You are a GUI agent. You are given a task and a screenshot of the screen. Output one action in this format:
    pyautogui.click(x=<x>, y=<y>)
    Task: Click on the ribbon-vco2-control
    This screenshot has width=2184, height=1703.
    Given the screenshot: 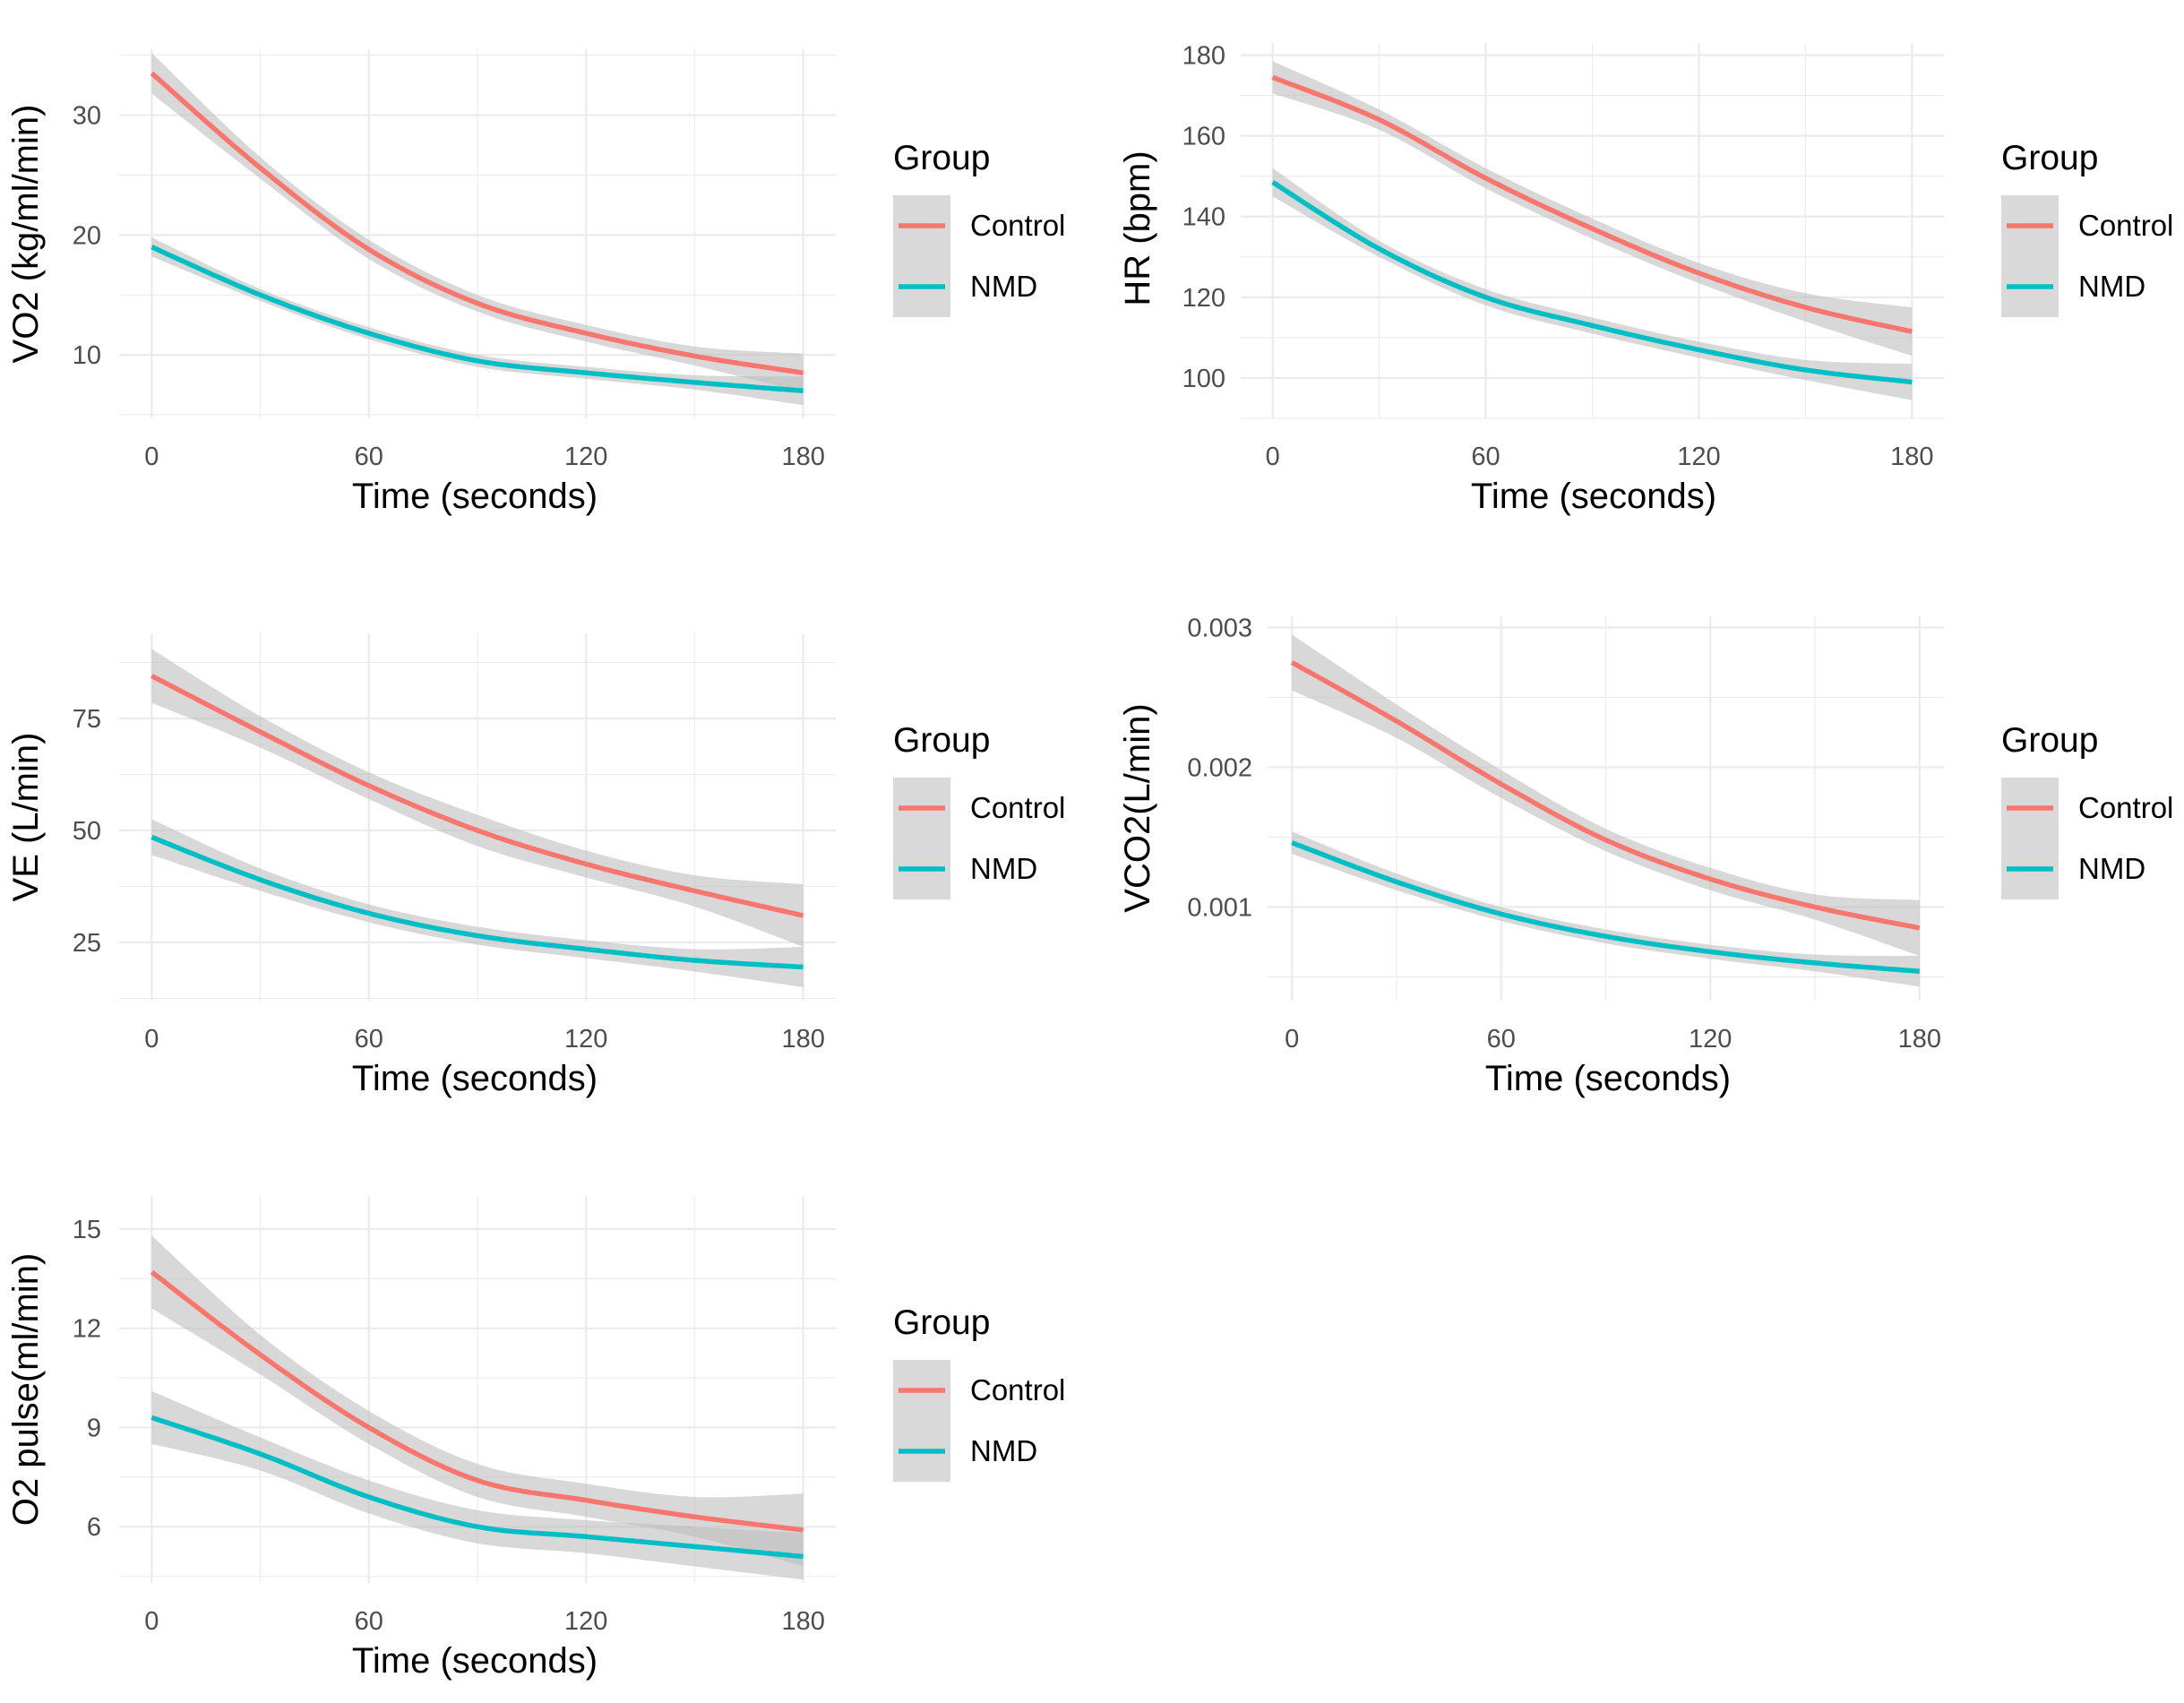 What is the action you would take?
    pyautogui.click(x=1606, y=795)
    